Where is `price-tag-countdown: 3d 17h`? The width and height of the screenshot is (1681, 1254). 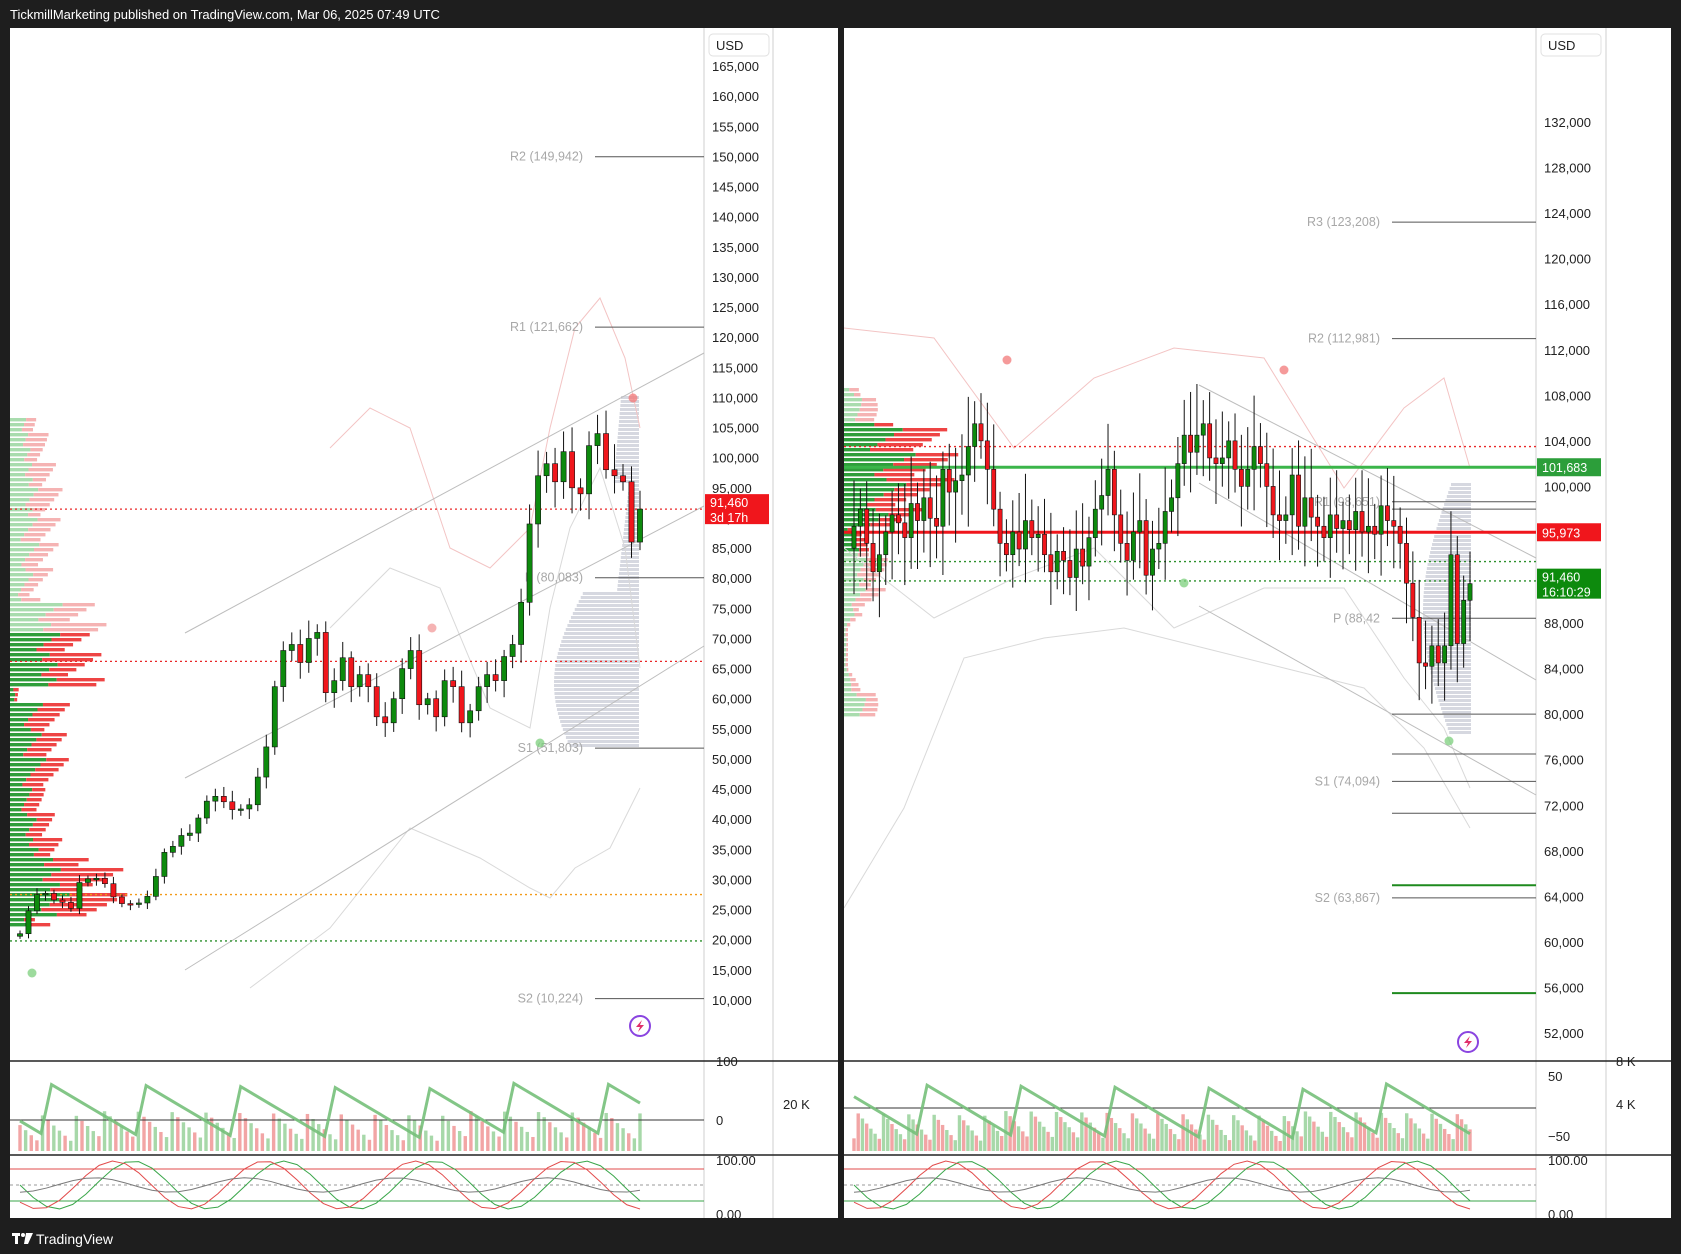 price-tag-countdown: 3d 17h is located at coordinates (729, 518).